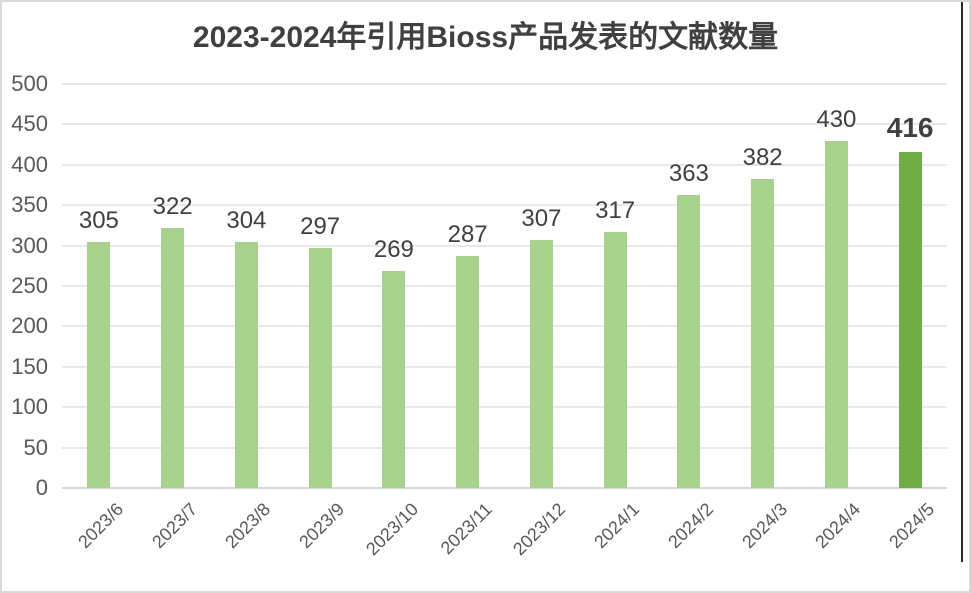  What do you see at coordinates (248, 526) in the screenshot?
I see `x-axis-tick-label: 2023/8` at bounding box center [248, 526].